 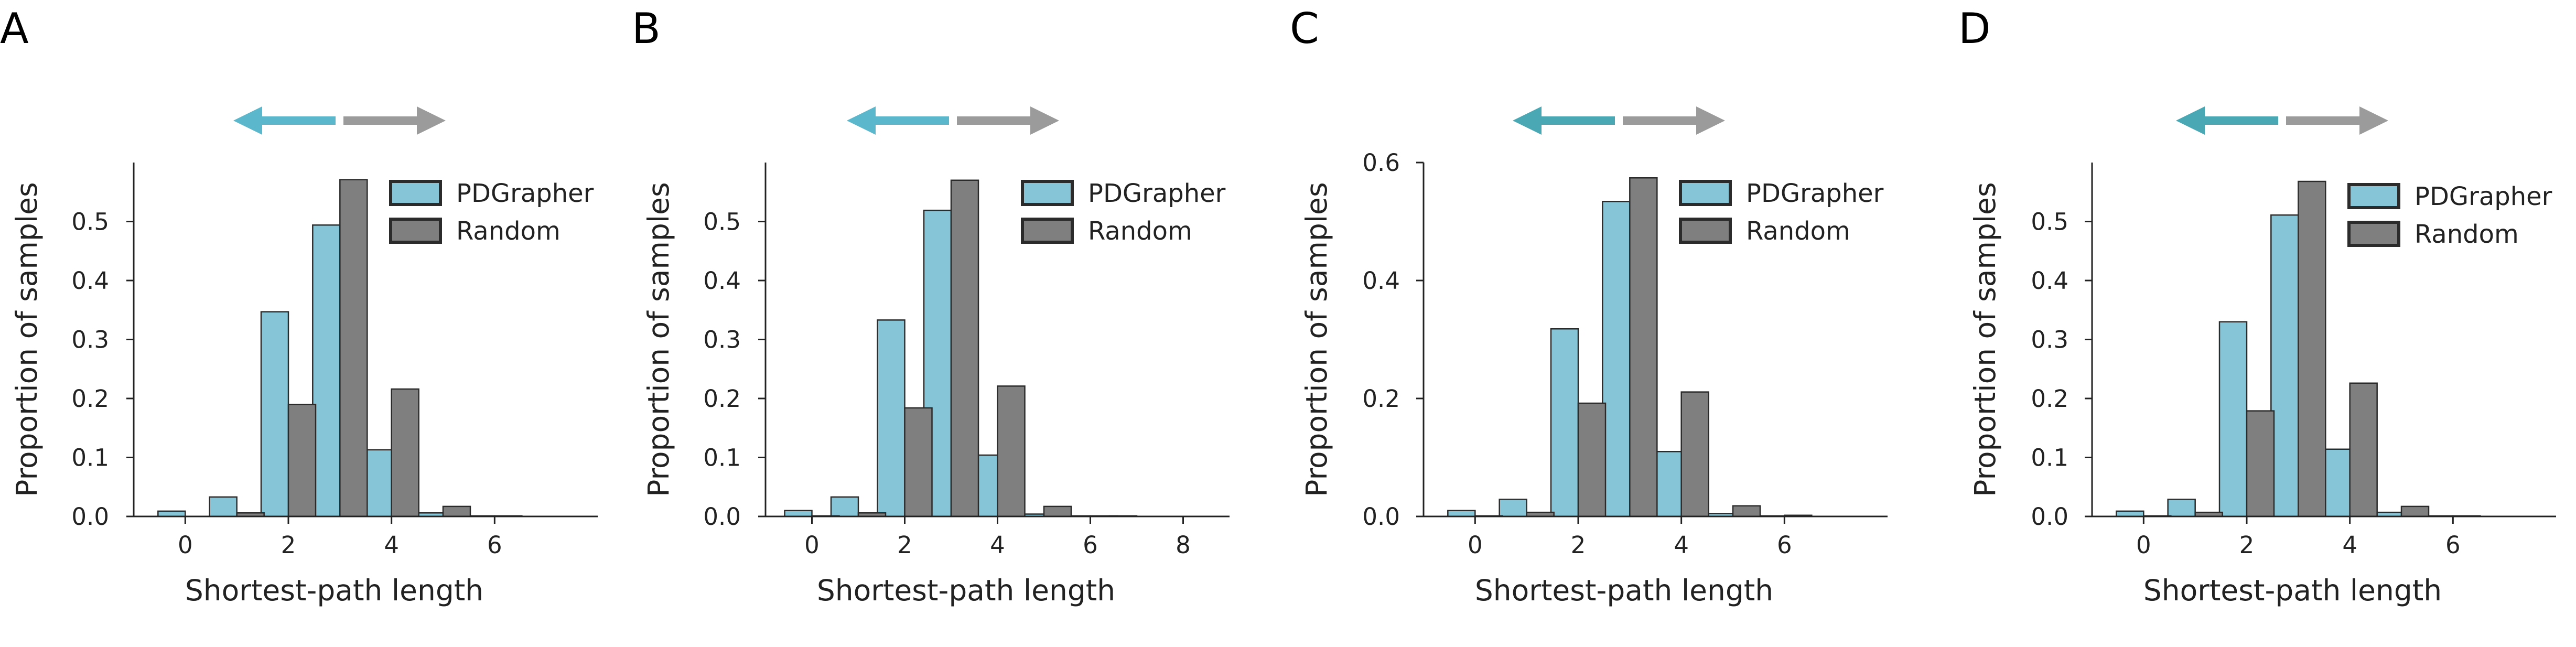 I want to click on y-tick-label: 0.6, so click(x=1381, y=163).